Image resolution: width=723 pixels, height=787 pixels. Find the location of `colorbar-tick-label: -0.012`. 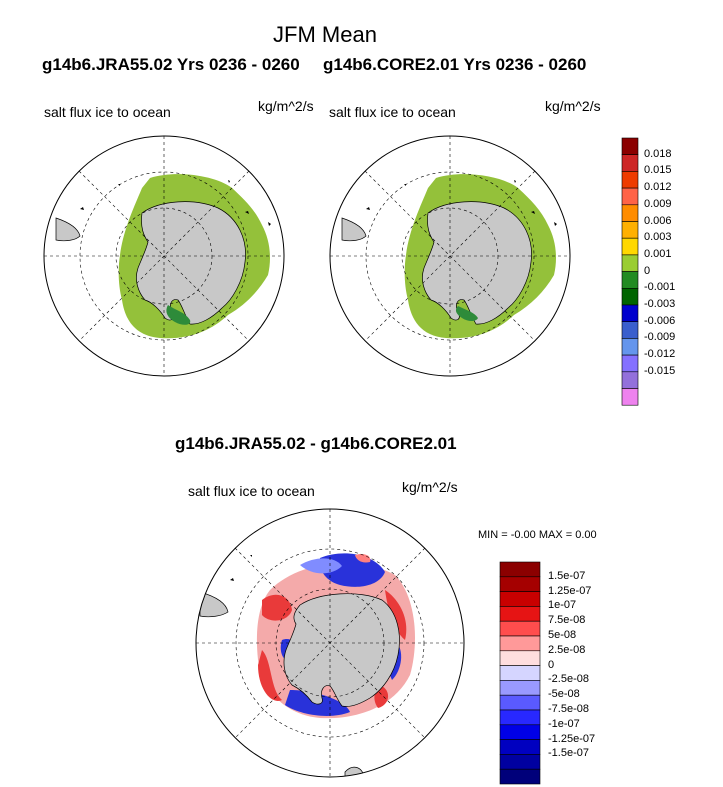

colorbar-tick-label: -0.012 is located at coordinates (660, 354).